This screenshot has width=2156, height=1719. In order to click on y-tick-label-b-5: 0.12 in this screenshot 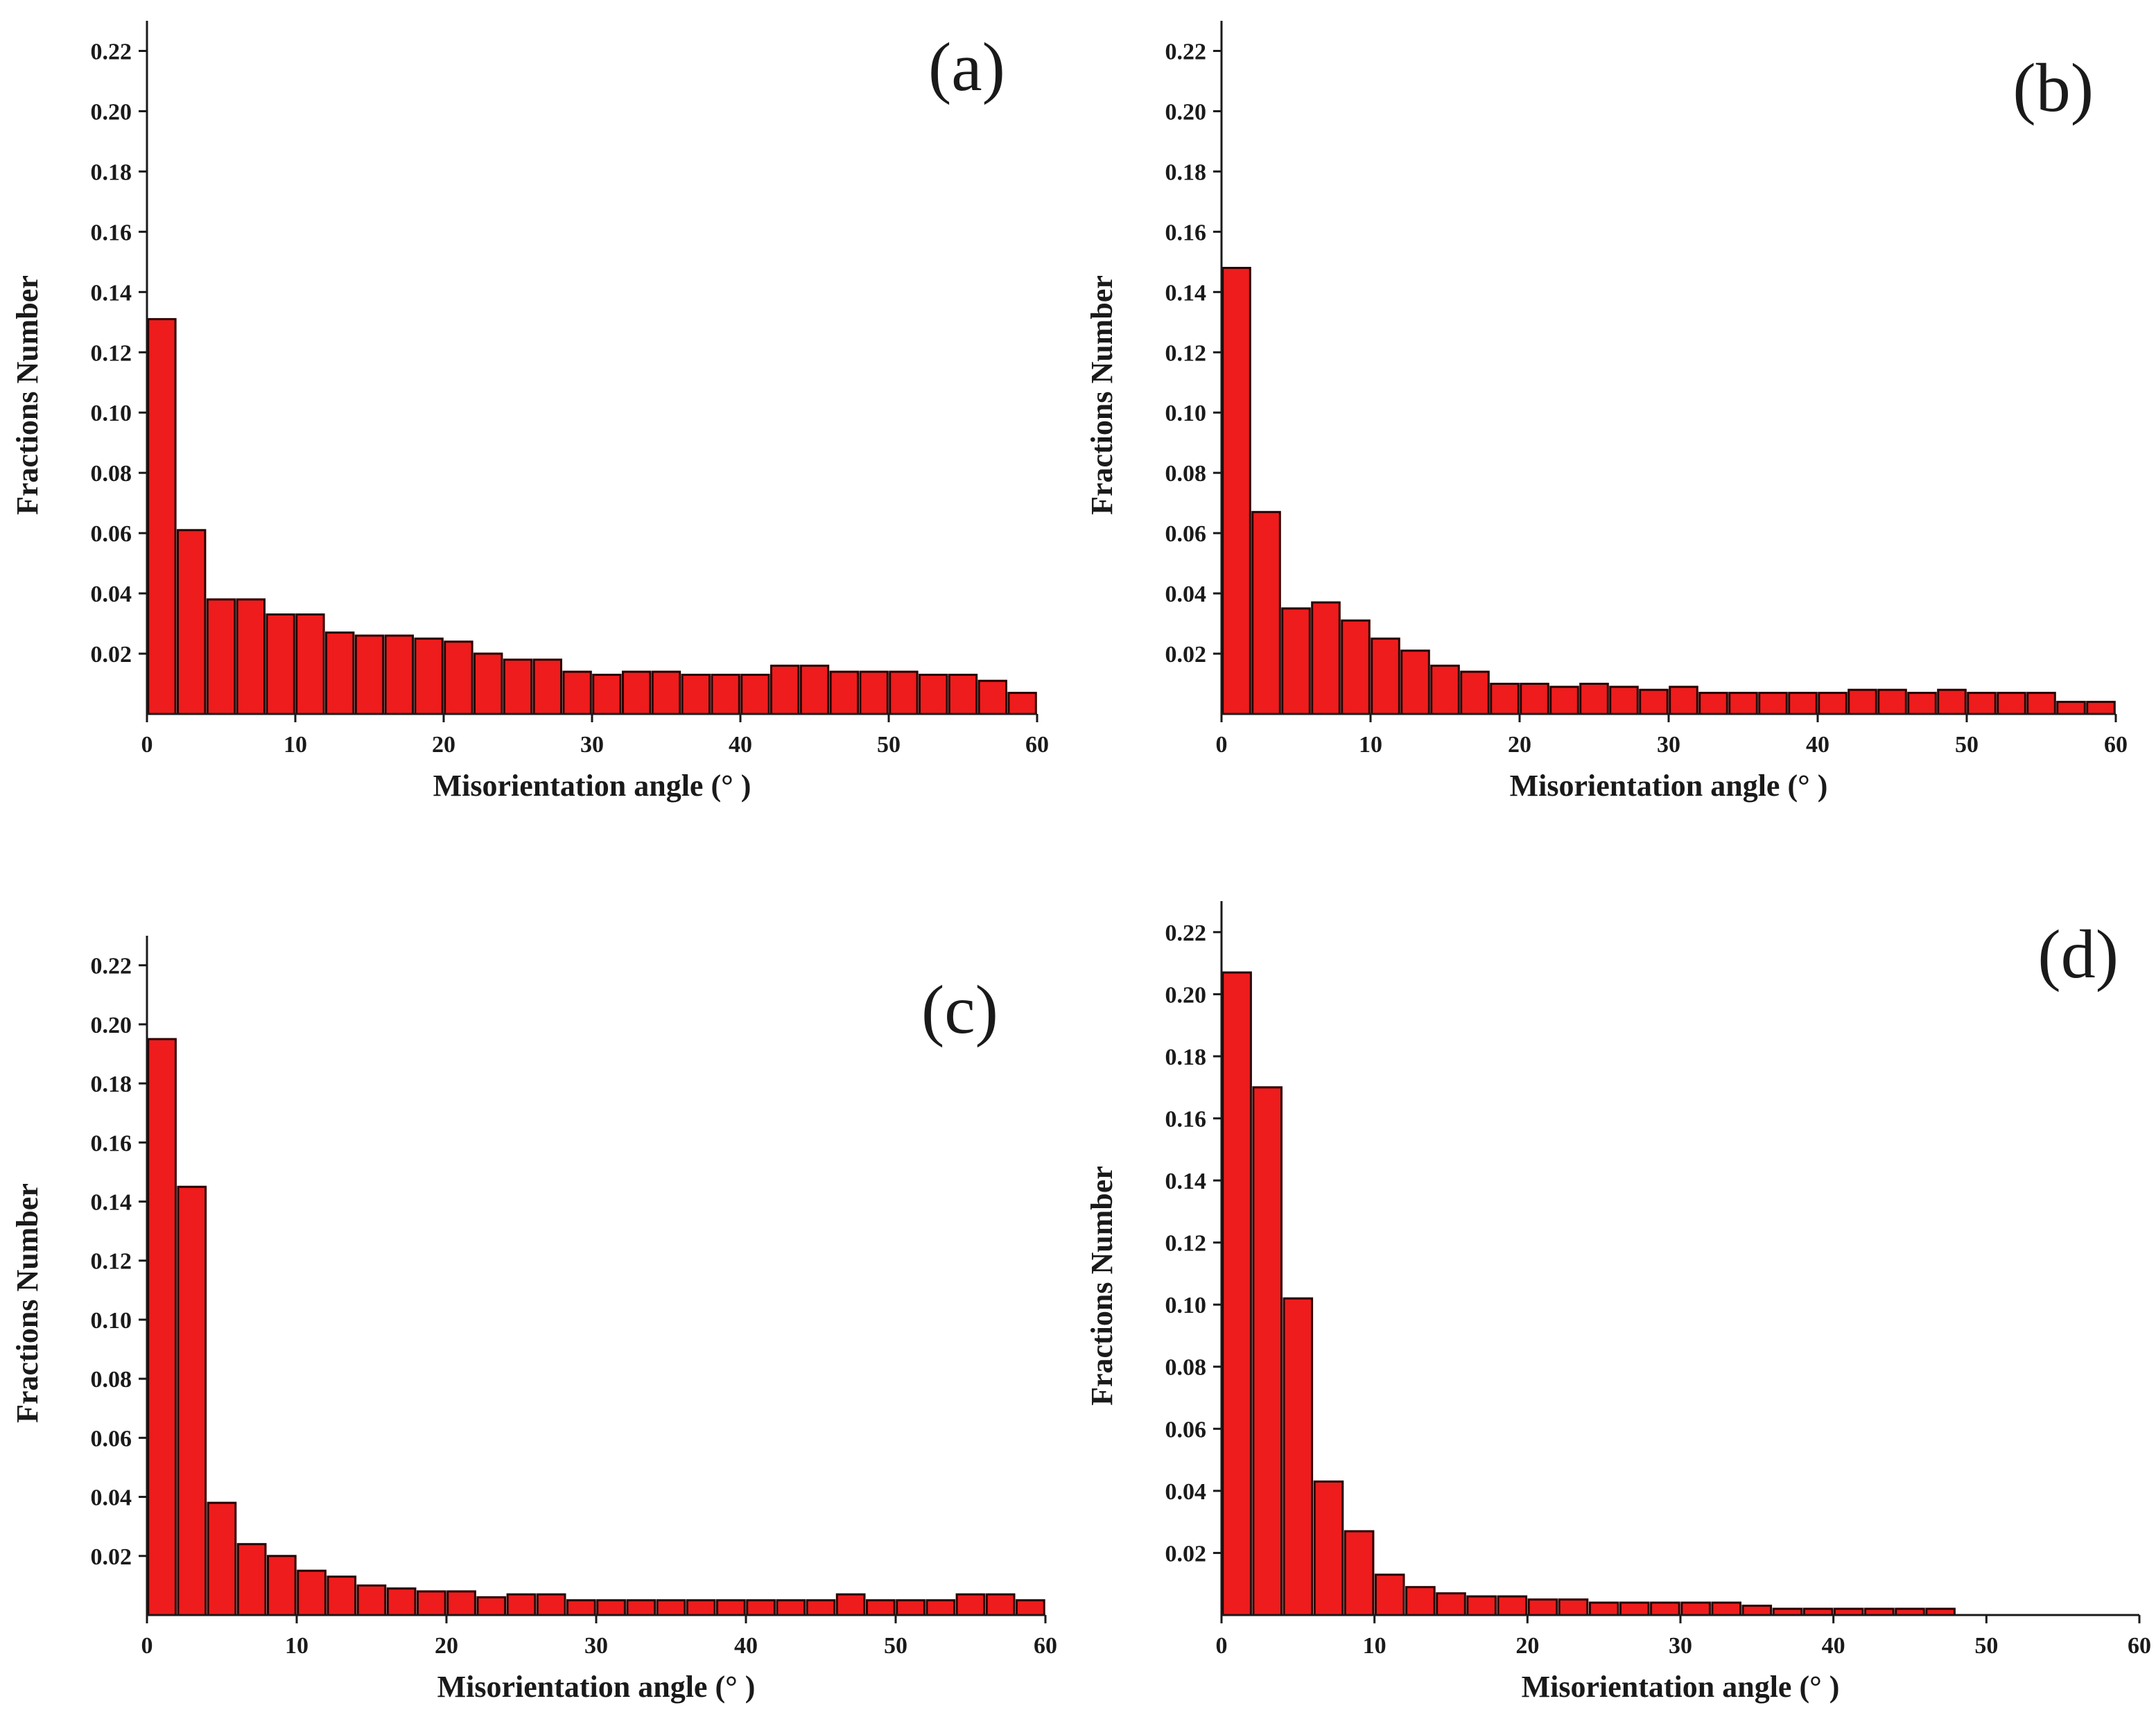, I will do `click(1186, 353)`.